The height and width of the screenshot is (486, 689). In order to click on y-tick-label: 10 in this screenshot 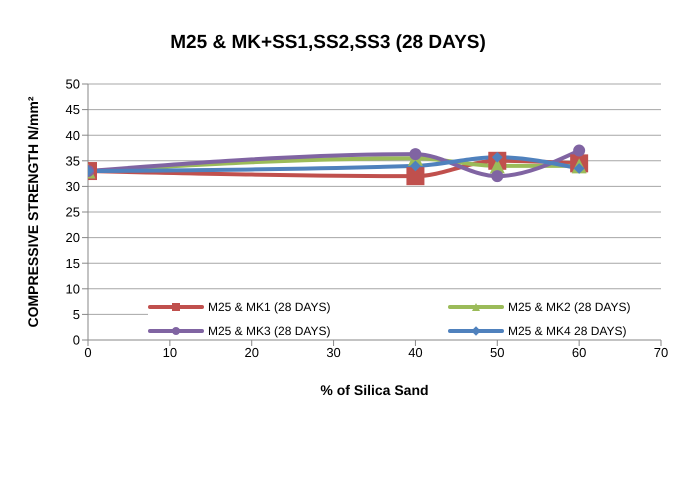, I will do `click(73, 288)`.